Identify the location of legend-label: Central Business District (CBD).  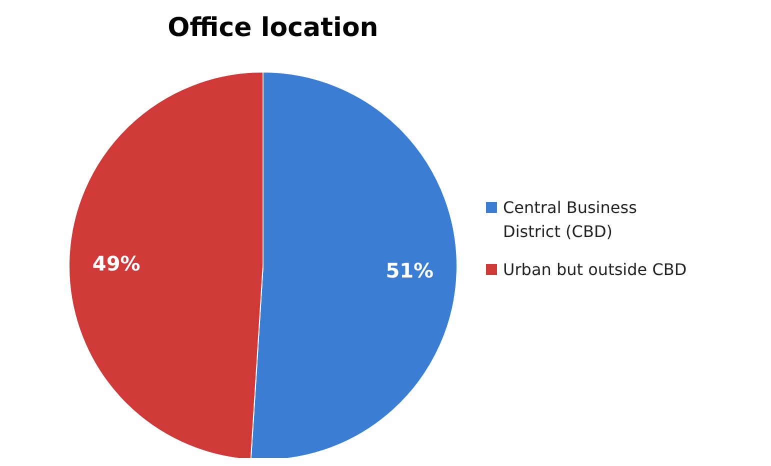
(570, 219).